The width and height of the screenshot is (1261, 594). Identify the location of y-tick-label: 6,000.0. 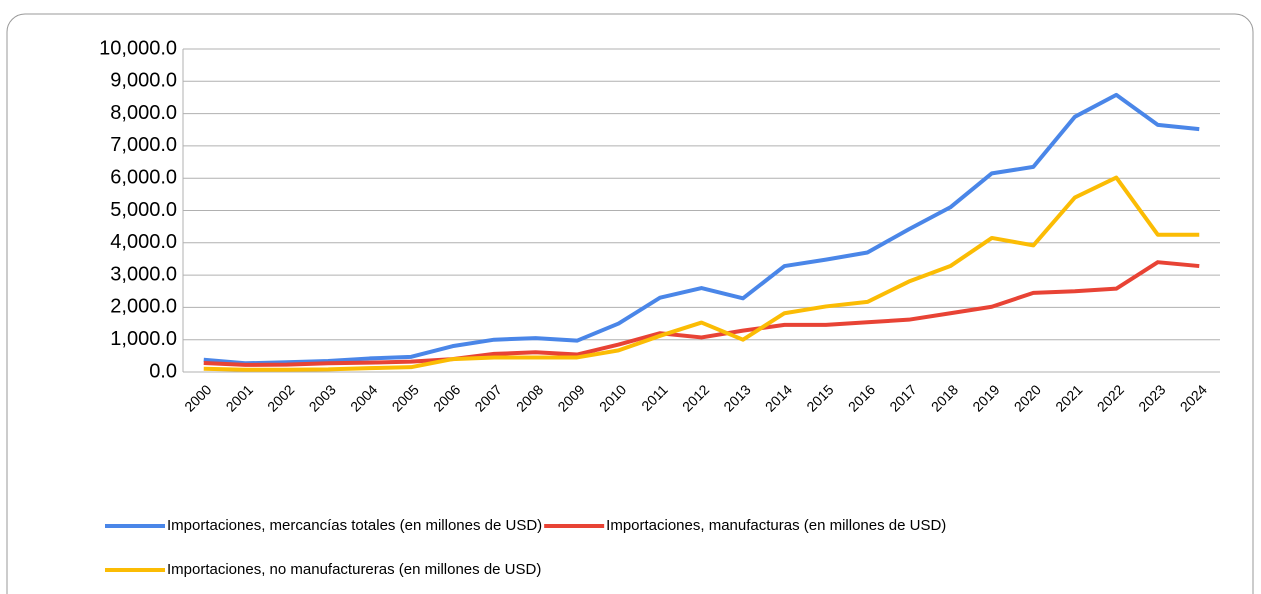
(143, 177).